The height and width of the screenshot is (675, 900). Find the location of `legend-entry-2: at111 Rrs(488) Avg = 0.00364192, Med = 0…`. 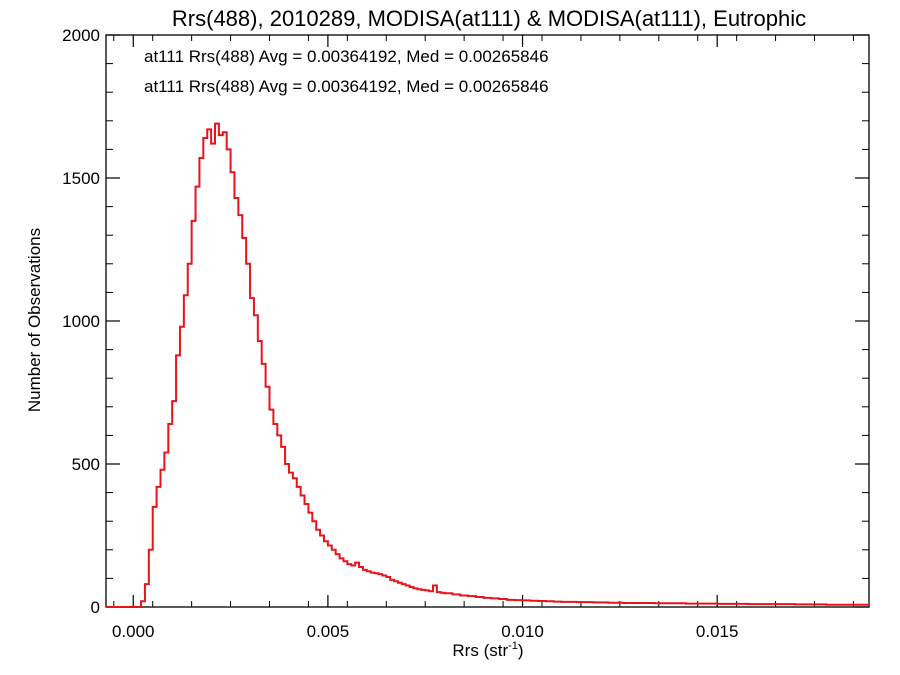

legend-entry-2: at111 Rrs(488) Avg = 0.00364192, Med = 0… is located at coordinates (346, 86).